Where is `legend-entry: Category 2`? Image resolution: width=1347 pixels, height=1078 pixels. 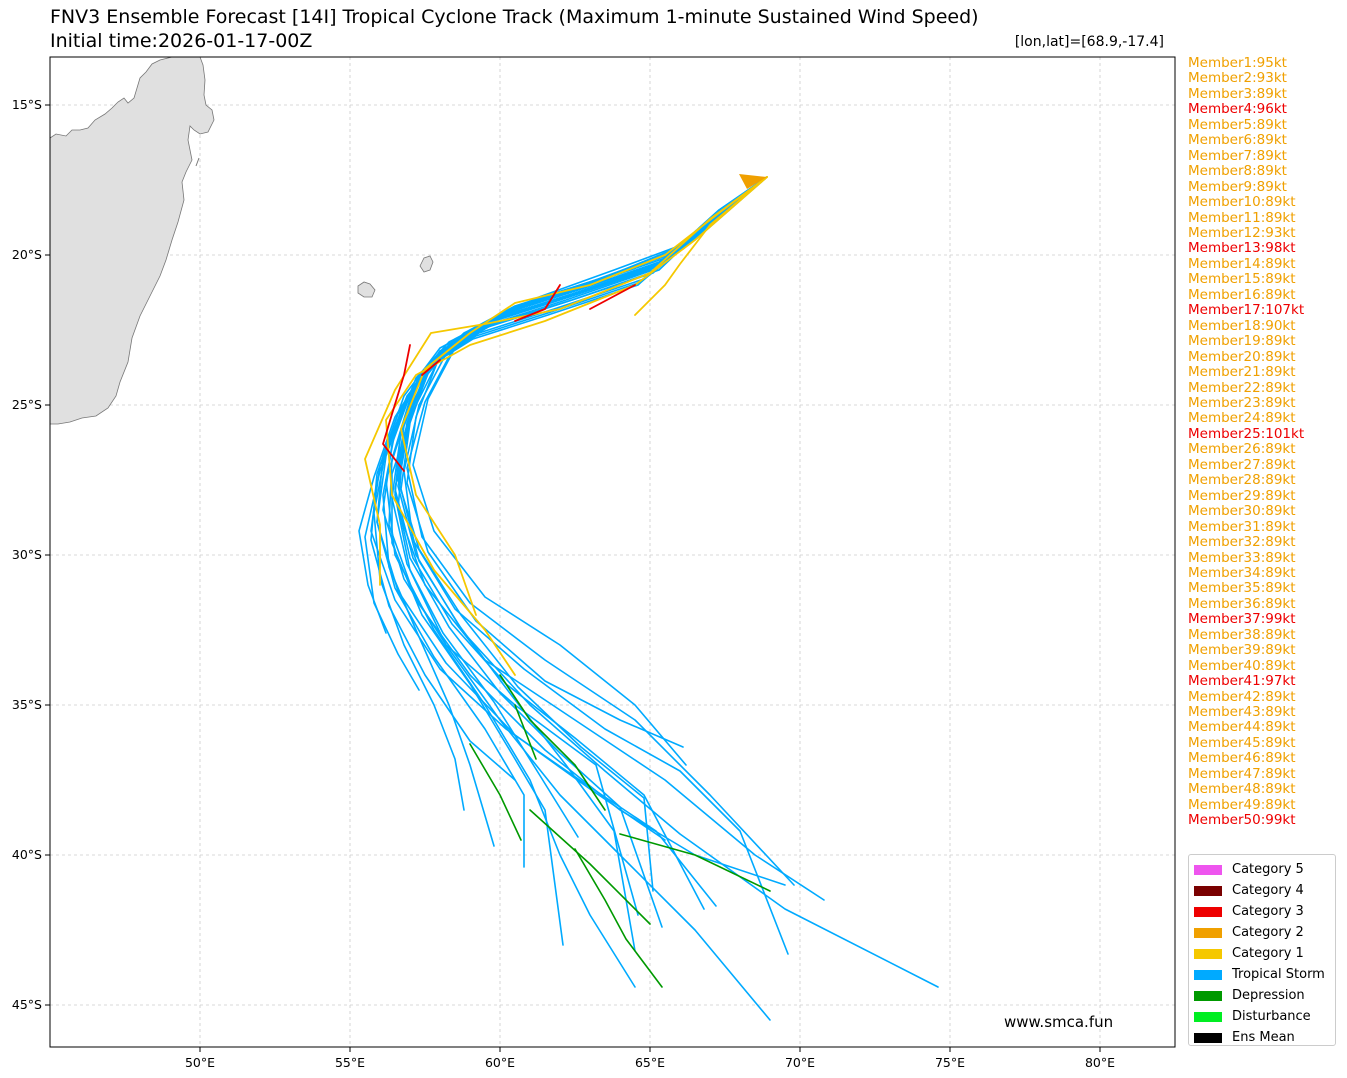
legend-entry: Category 2 is located at coordinates (1264, 932).